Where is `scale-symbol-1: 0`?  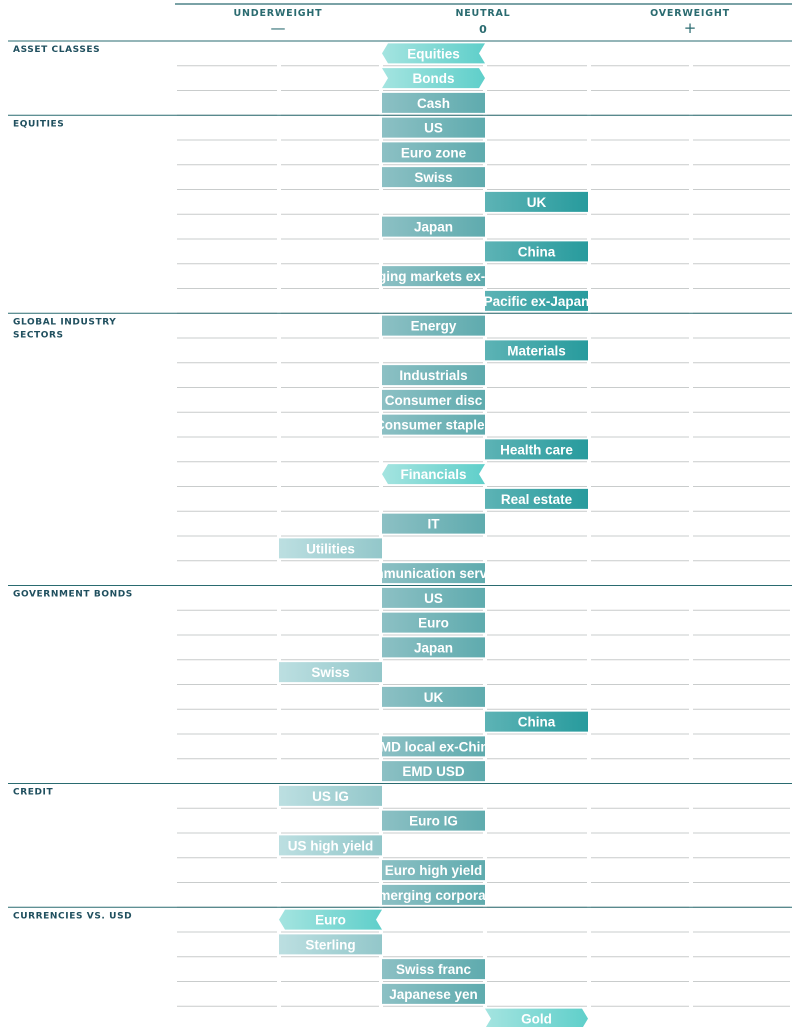
scale-symbol-1: 0 is located at coordinates (483, 29).